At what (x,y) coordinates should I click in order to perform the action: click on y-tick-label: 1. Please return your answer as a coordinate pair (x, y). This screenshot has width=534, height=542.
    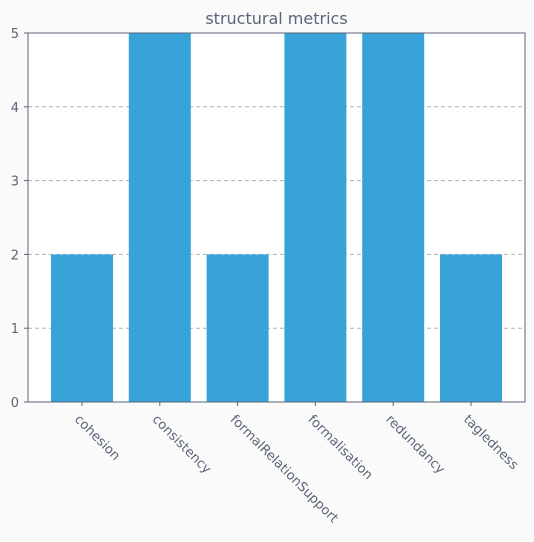
    Looking at the image, I should click on (15, 329).